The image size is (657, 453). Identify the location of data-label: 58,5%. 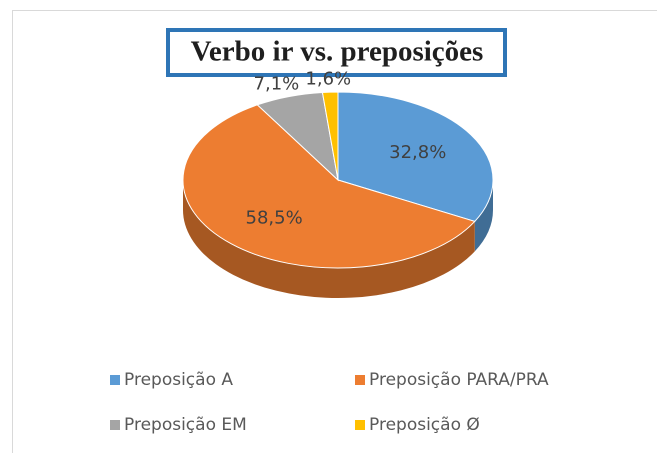
(274, 217).